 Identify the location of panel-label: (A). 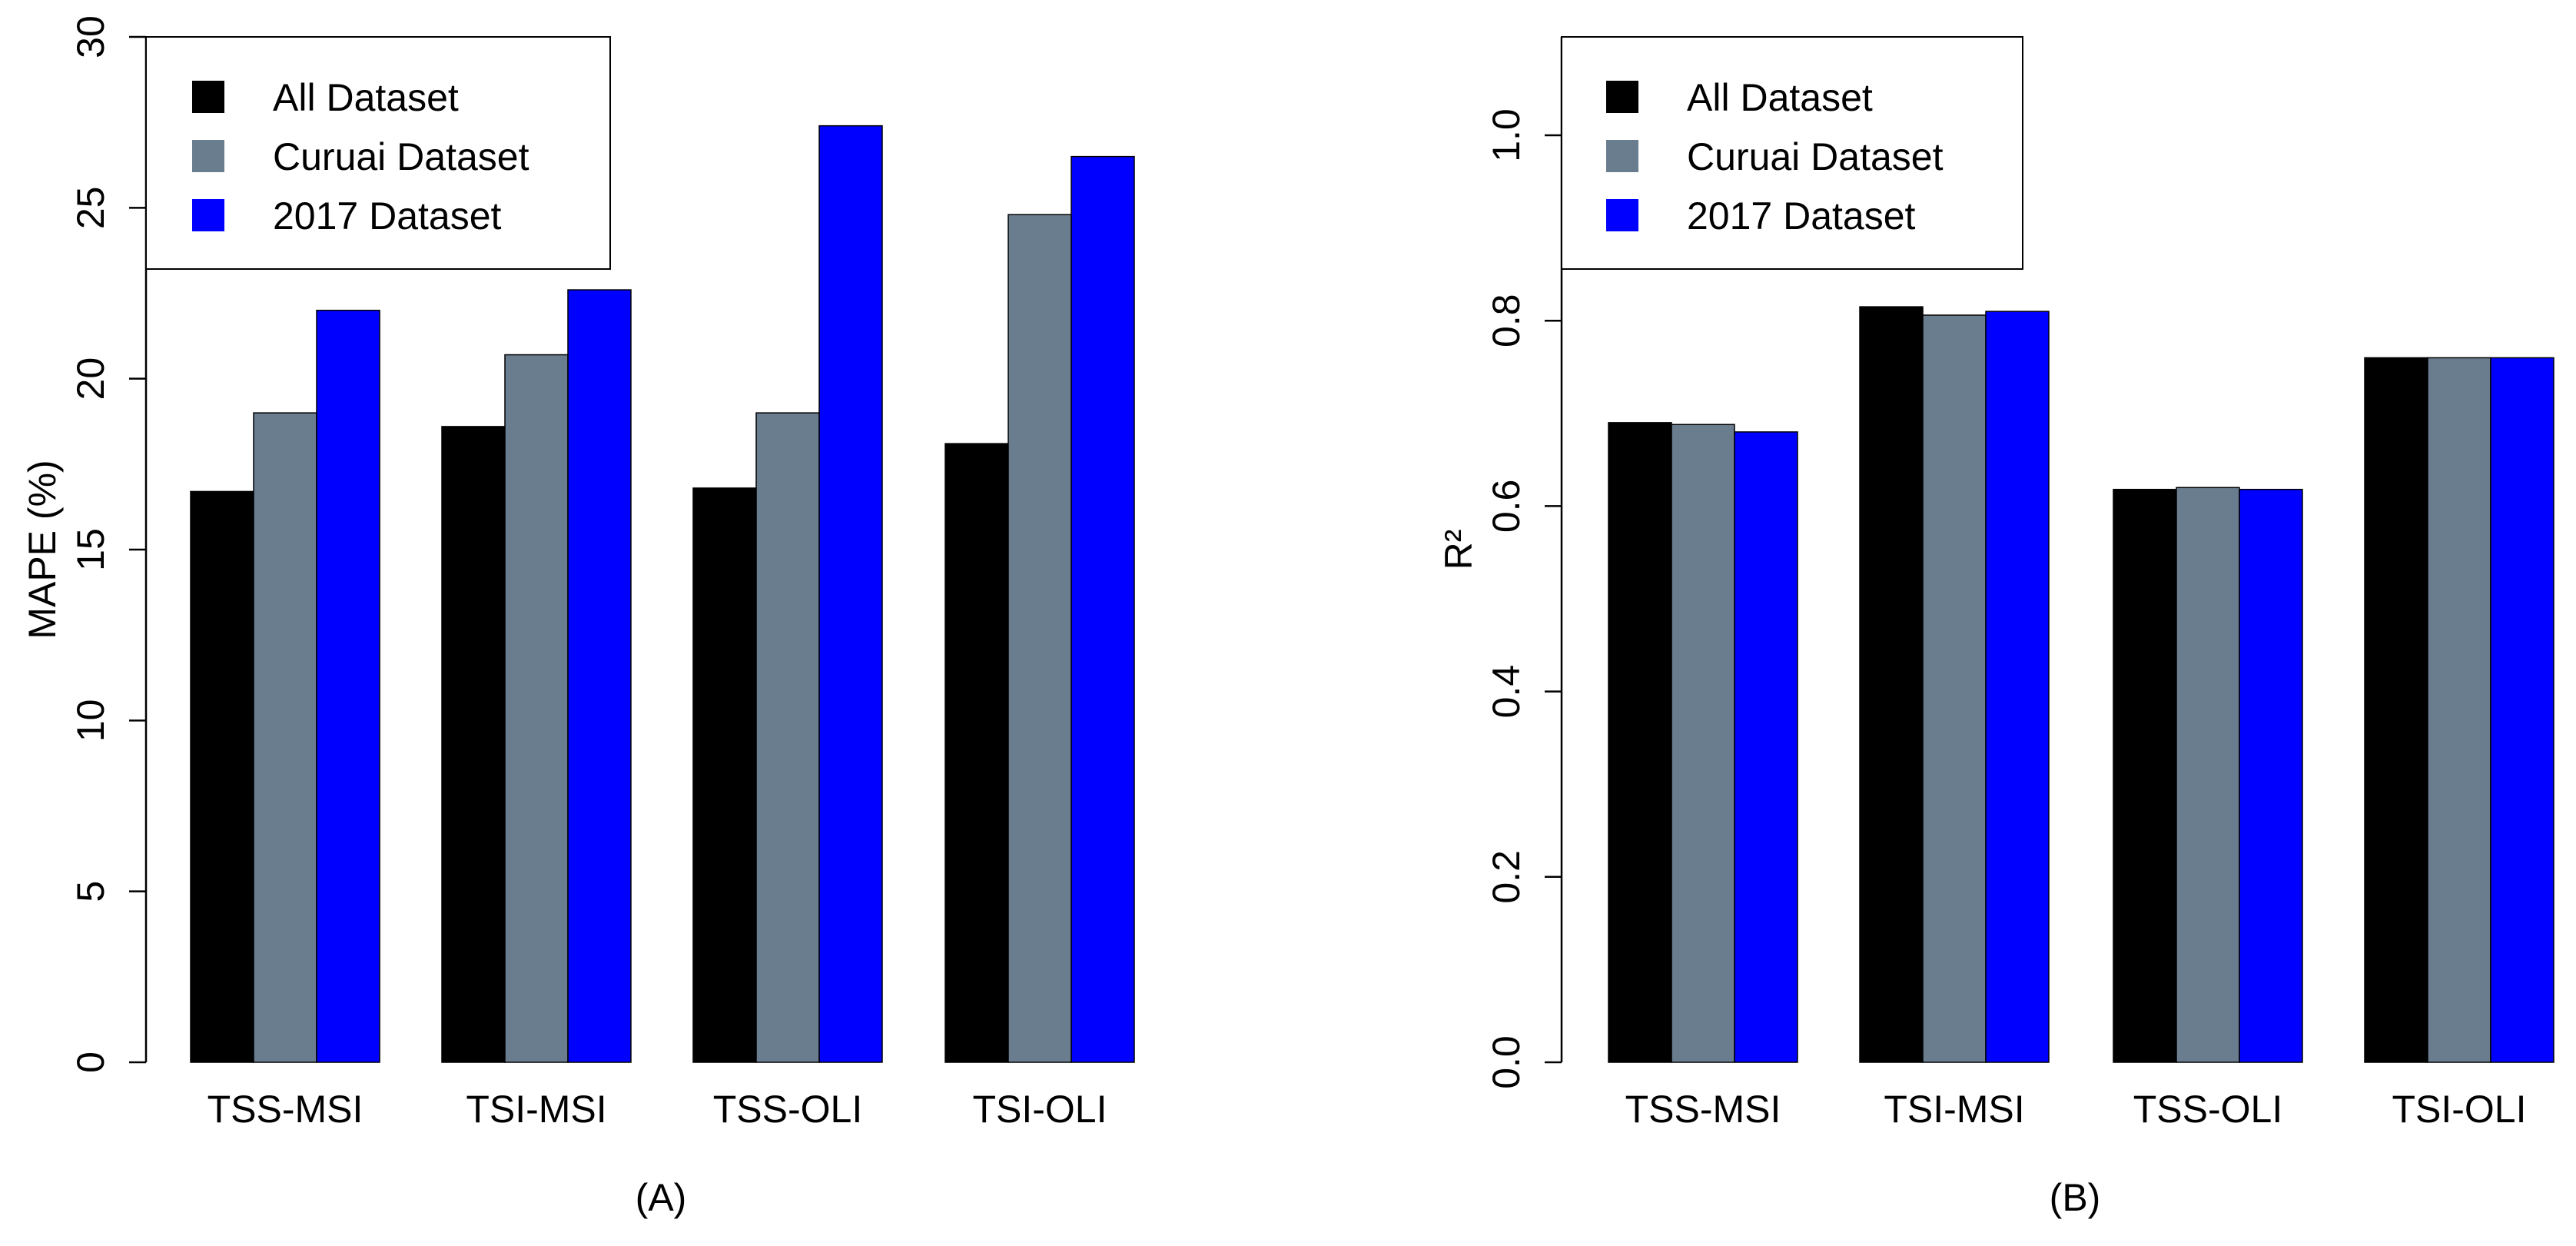
(661, 1197).